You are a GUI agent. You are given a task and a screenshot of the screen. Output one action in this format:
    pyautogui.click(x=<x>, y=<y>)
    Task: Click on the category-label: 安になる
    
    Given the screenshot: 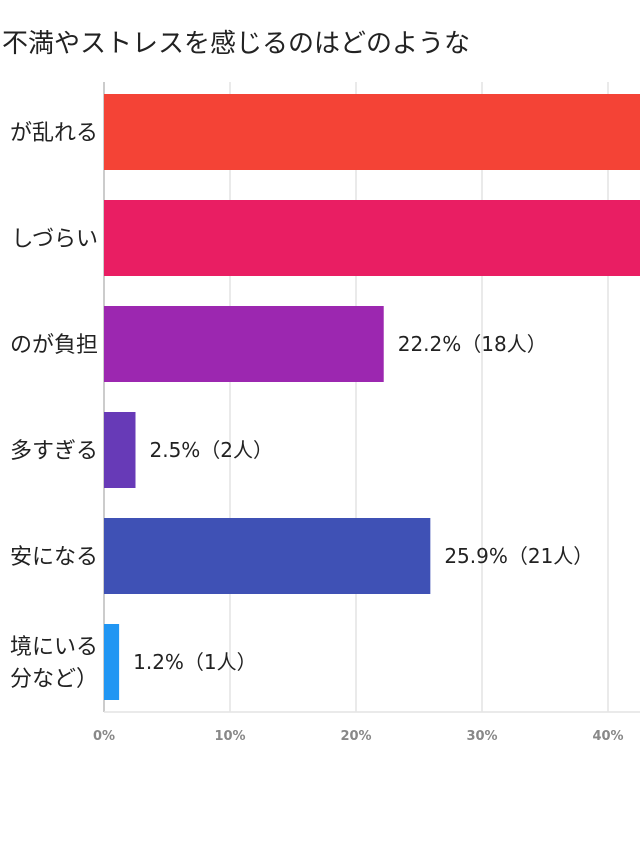 What is the action you would take?
    pyautogui.click(x=54, y=557)
    